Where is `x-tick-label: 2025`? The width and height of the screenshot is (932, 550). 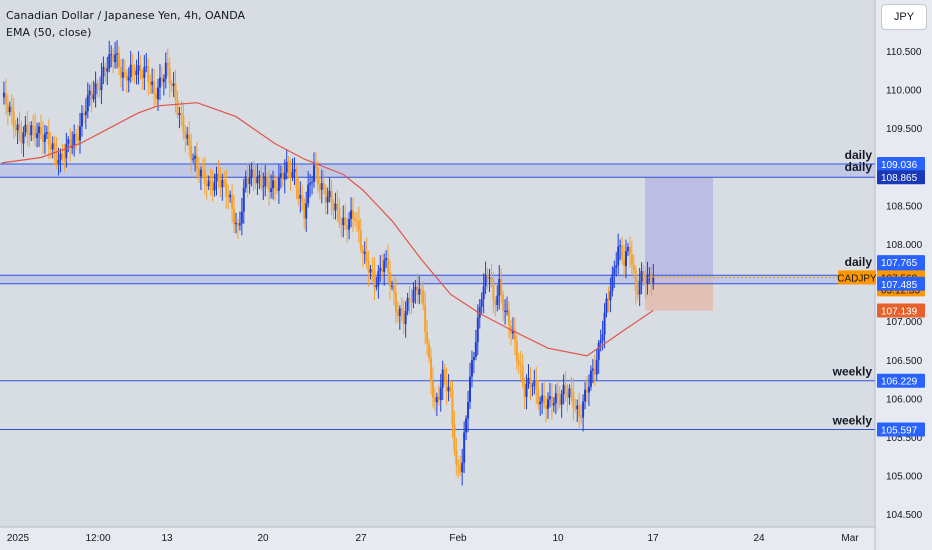 x-tick-label: 2025 is located at coordinates (18, 538).